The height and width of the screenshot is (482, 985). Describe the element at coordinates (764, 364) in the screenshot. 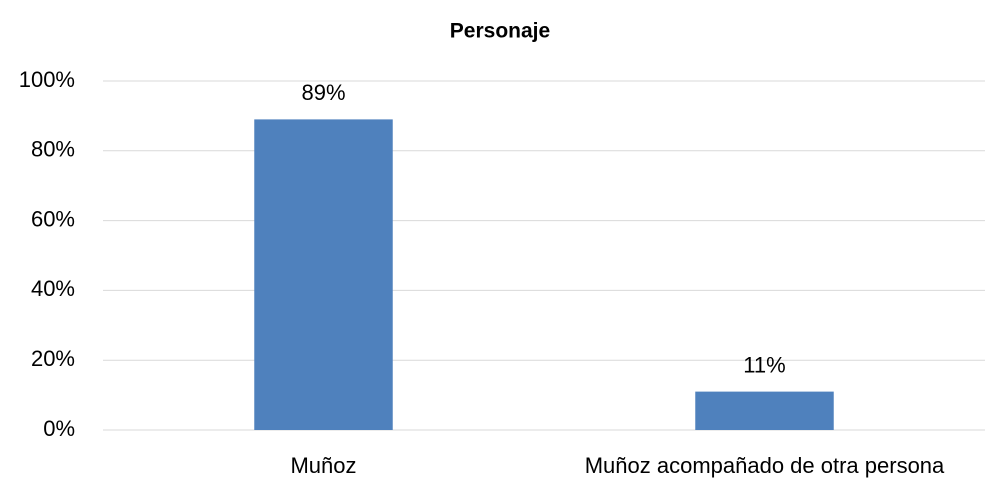

I see `data-label: 11%` at that location.